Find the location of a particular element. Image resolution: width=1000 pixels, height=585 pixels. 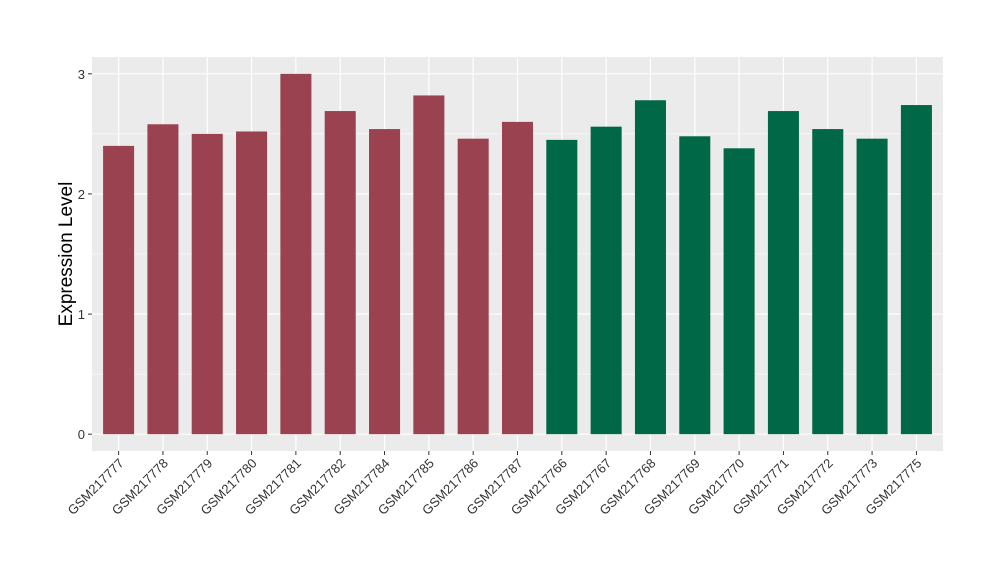

bar-GSM217780 is located at coordinates (252, 283).